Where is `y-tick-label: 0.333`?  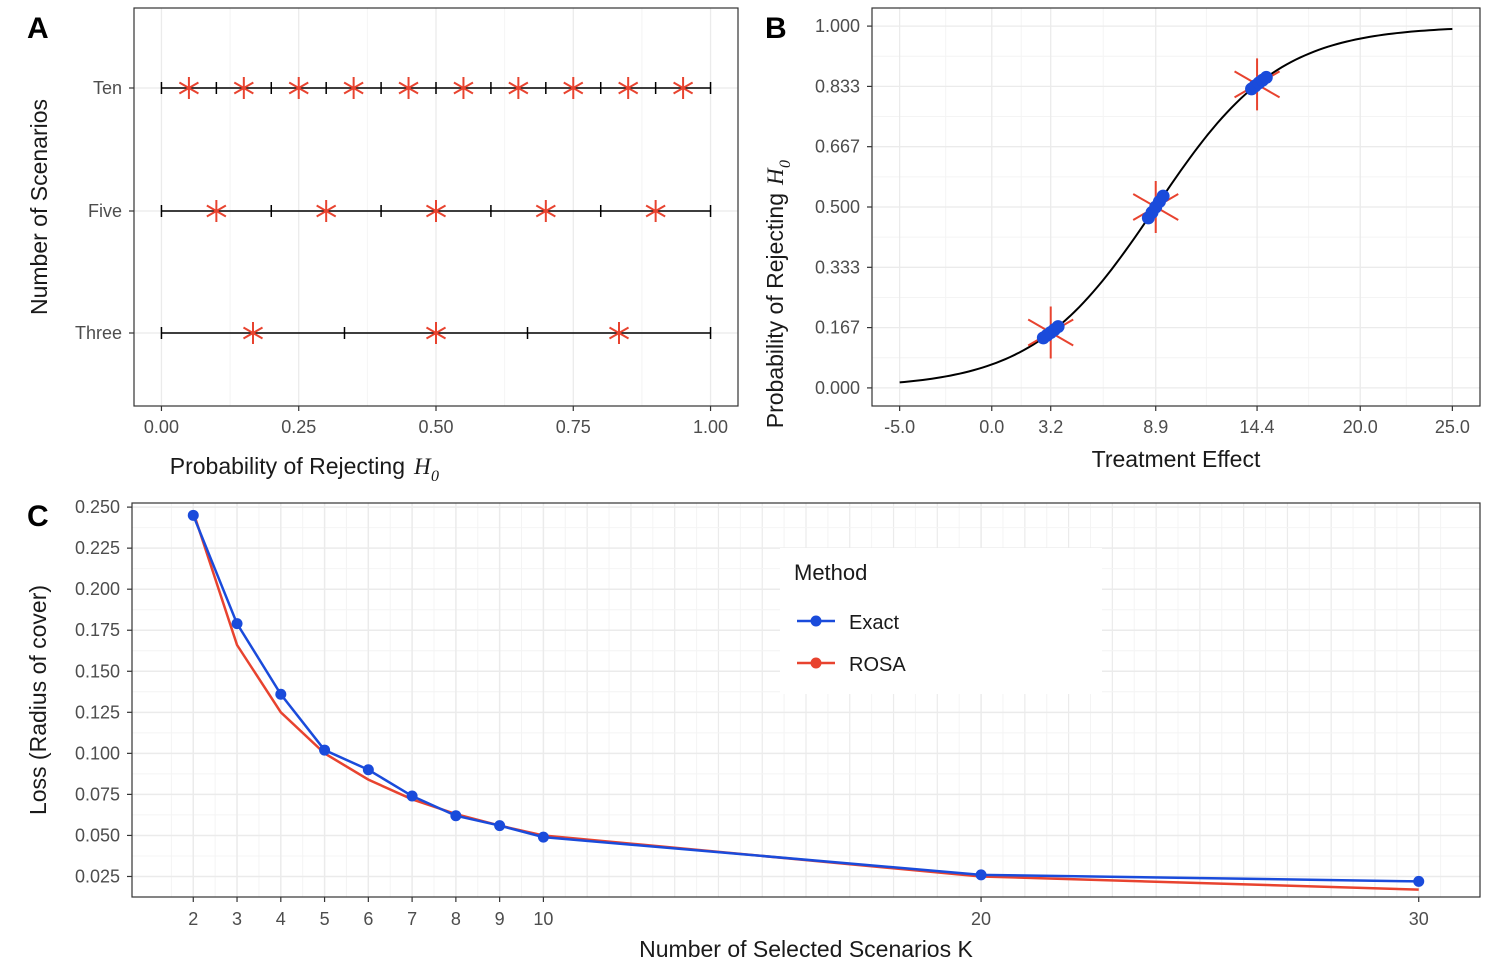 y-tick-label: 0.333 is located at coordinates (837, 267).